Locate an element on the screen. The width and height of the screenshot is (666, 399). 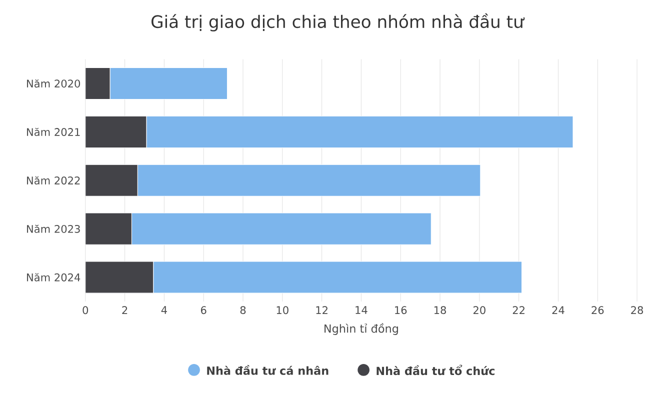
legend-label: Nhà đầu tư tổ chức is located at coordinates (435, 370).